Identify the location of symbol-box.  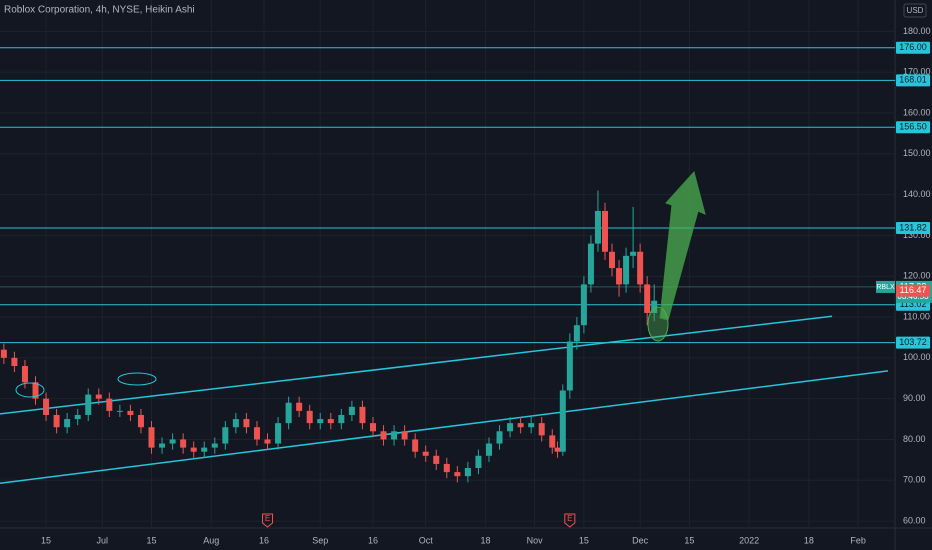
(885, 286).